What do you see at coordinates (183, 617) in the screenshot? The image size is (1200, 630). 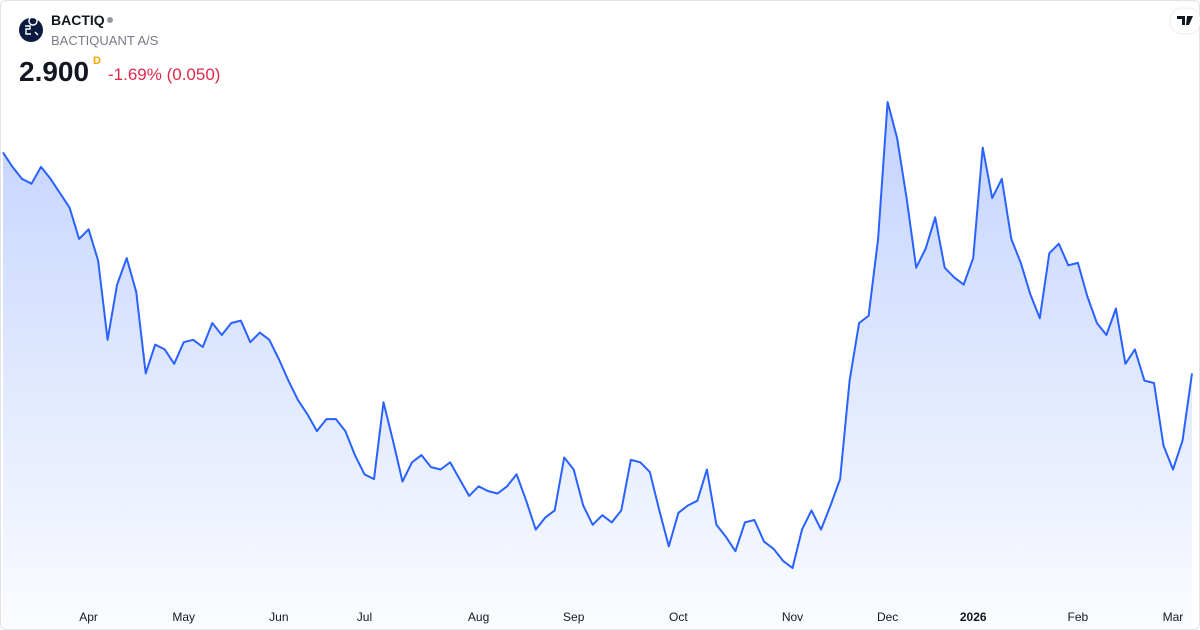 I see `x-tick-label: May` at bounding box center [183, 617].